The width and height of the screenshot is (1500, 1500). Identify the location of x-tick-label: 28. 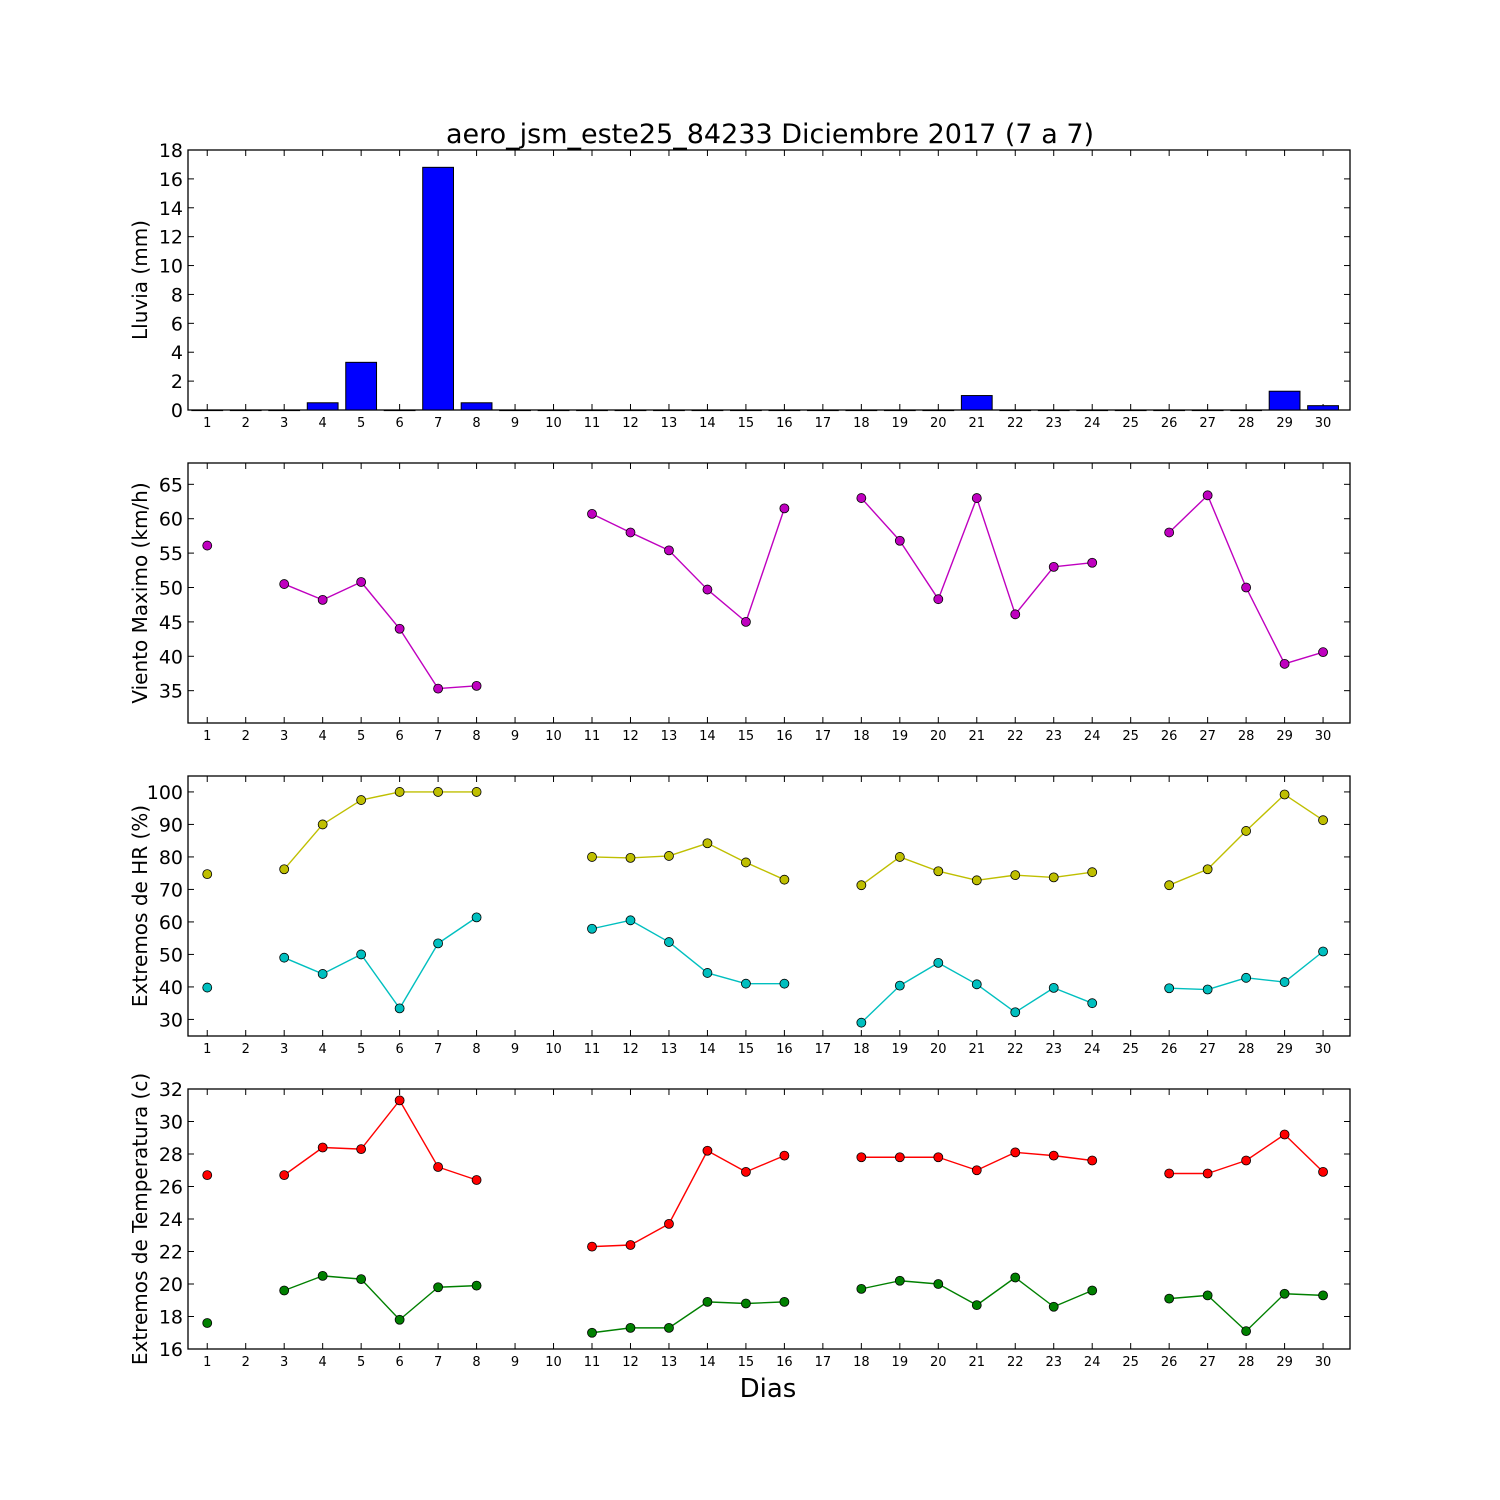
(1246, 1362).